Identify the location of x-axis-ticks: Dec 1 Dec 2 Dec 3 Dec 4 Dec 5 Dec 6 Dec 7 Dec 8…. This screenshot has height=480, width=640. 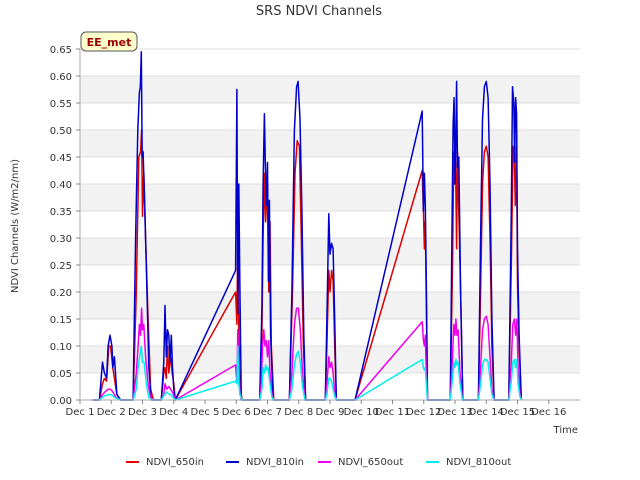
(316, 409).